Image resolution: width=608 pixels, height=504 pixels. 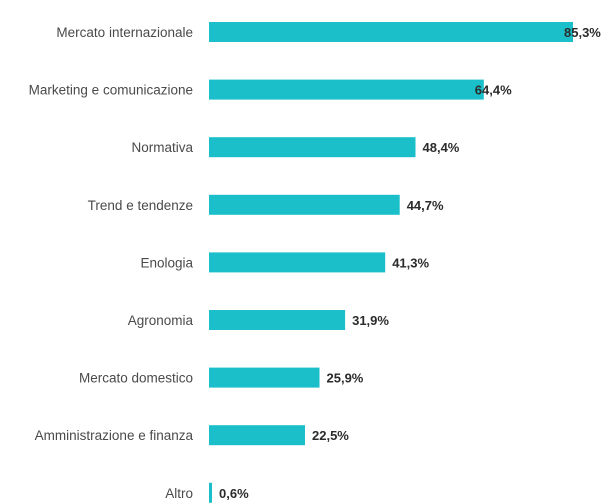 I want to click on category-label: Marketing e comunicazione, so click(x=111, y=90).